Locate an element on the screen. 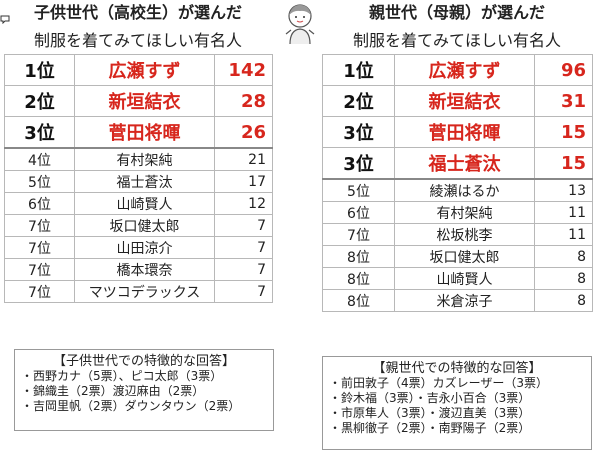 This screenshot has height=461, width=600. table-row: 1位 広瀬すず 96 is located at coordinates (457, 70).